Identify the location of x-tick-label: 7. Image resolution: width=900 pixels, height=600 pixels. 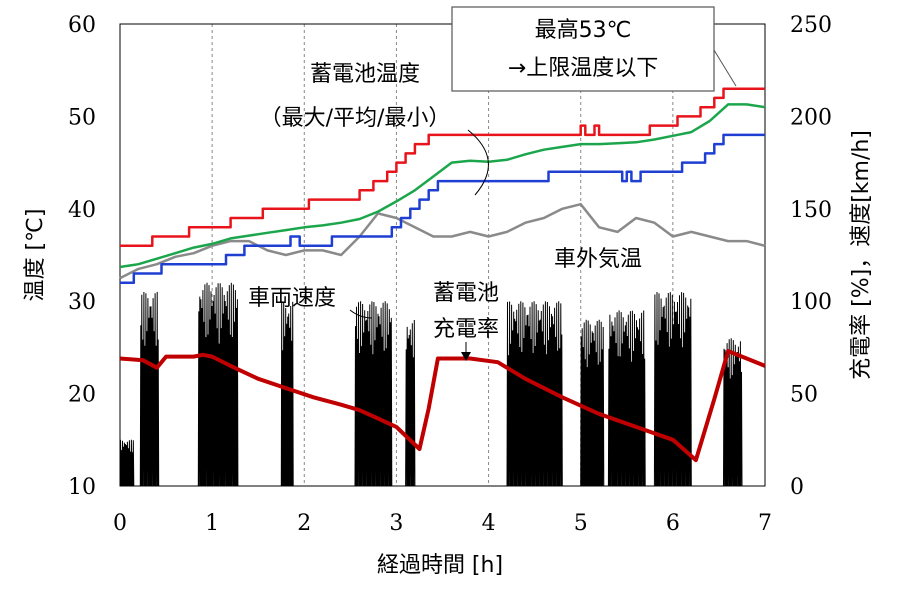
(765, 523).